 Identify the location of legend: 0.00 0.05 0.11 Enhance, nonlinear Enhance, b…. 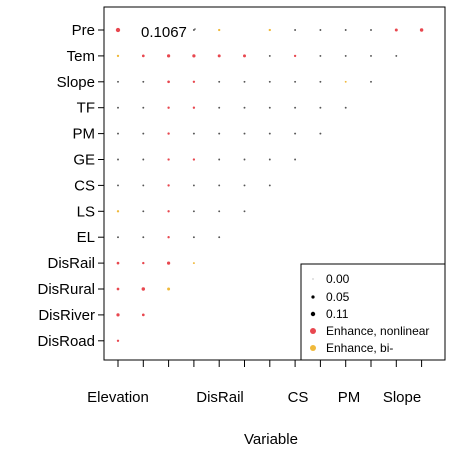
(373, 312).